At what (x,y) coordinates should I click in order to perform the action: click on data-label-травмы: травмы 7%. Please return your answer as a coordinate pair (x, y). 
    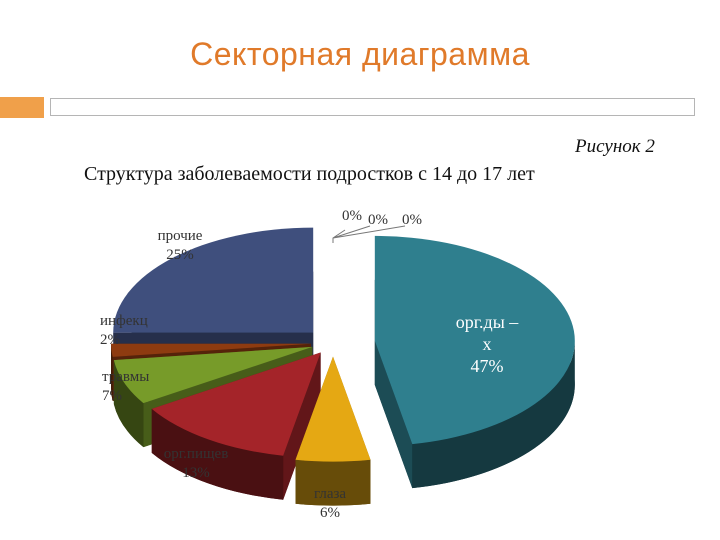
    Looking at the image, I should click on (125, 386).